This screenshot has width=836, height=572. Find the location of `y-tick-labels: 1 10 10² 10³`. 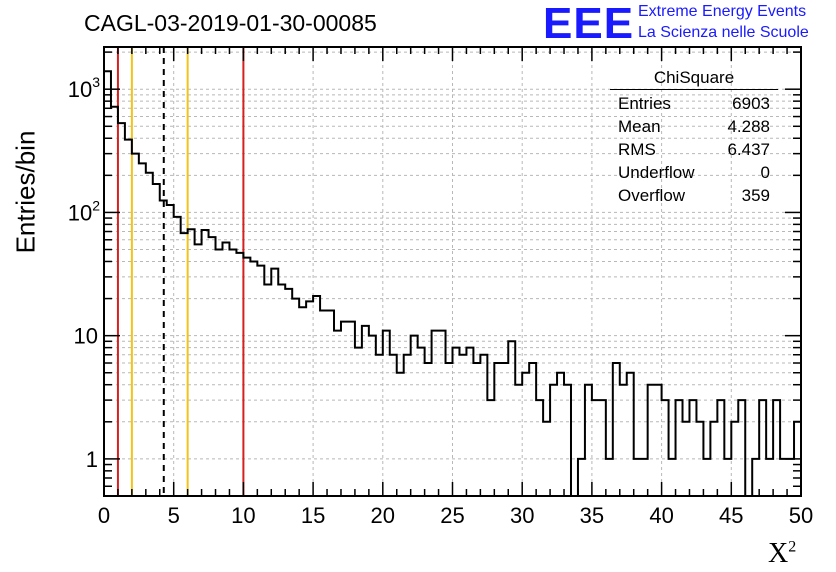

y-tick-labels: 1 10 10² 10³ is located at coordinates (84, 273).